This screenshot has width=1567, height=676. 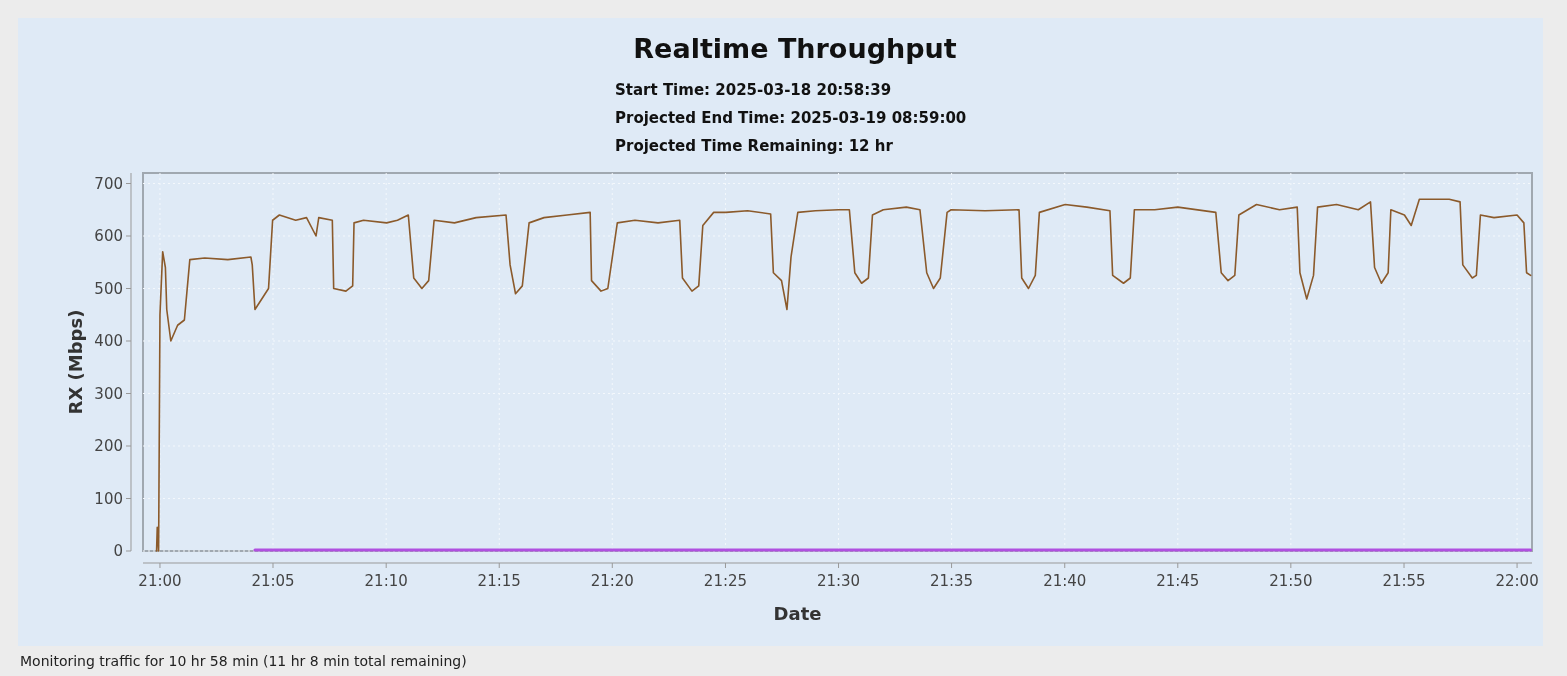 I want to click on x-tick-label: 21:45, so click(x=1178, y=581).